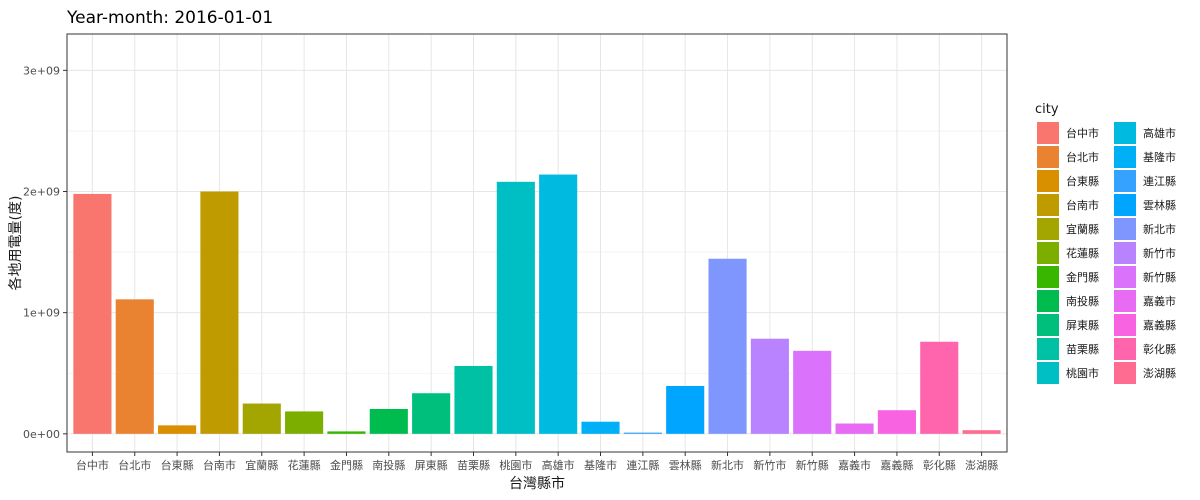 The height and width of the screenshot is (500, 1200). I want to click on legend-label: 台南市, so click(1082, 205).